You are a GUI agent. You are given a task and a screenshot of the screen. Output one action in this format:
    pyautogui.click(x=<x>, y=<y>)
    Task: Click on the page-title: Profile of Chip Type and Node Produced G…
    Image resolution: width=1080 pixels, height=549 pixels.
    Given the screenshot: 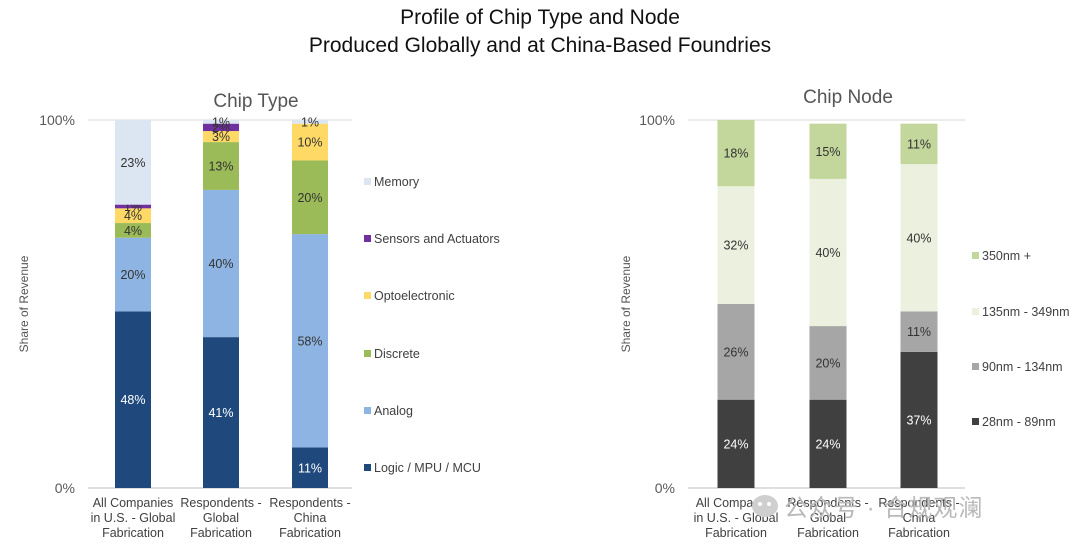 What is the action you would take?
    pyautogui.click(x=540, y=32)
    